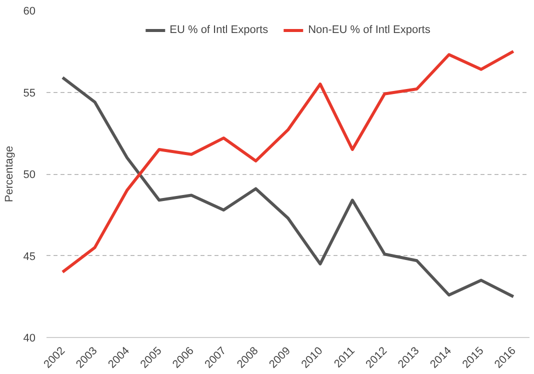  Describe the element at coordinates (29, 256) in the screenshot. I see `y-tick-label: 45` at that location.